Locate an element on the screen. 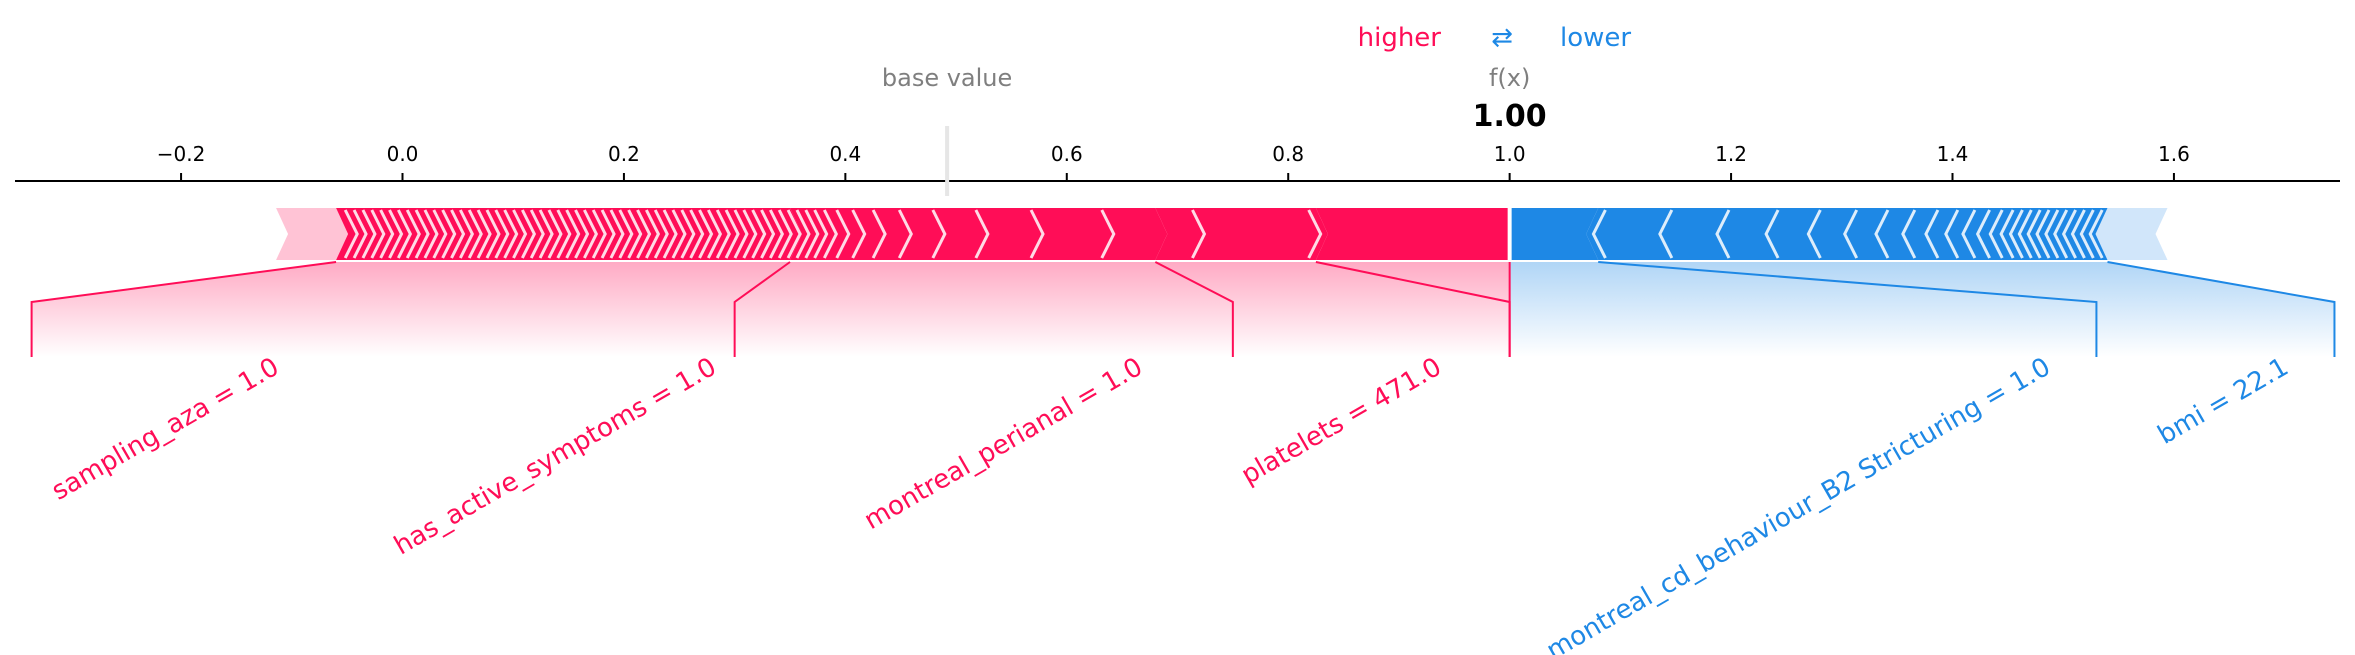  x-tick-label: 1.0 is located at coordinates (1510, 154).